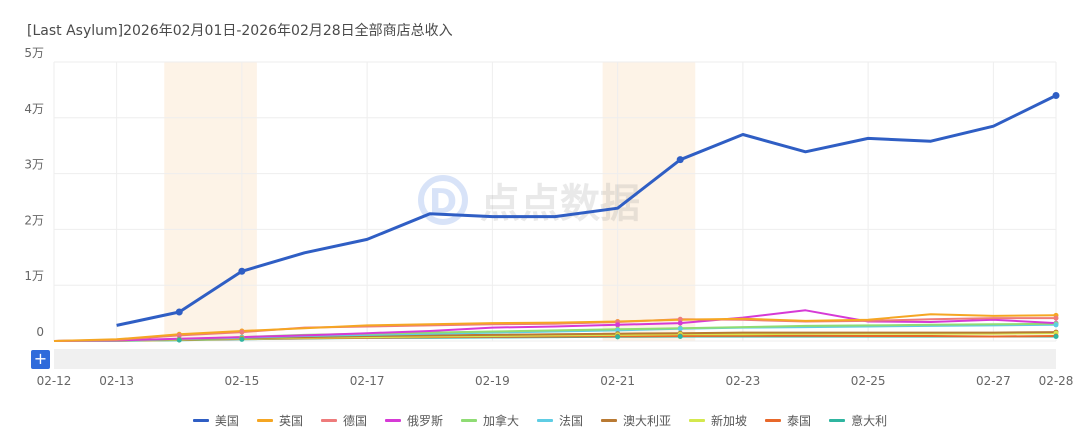  I want to click on zoom-expand-button: +, so click(40, 359).